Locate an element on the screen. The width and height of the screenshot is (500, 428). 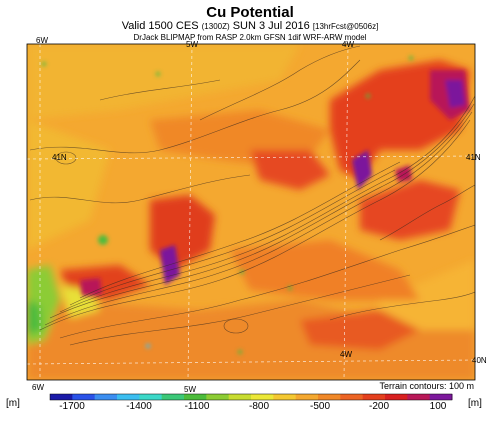
field-center-red is located at coordinates (290, 170).